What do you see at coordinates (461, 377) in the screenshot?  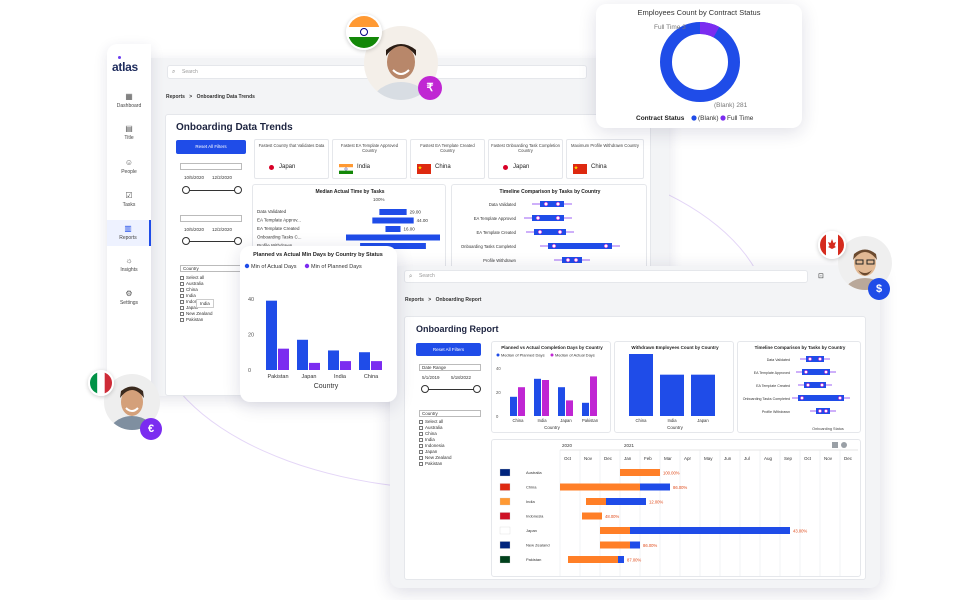 I see `date-to: 5/18/2022` at bounding box center [461, 377].